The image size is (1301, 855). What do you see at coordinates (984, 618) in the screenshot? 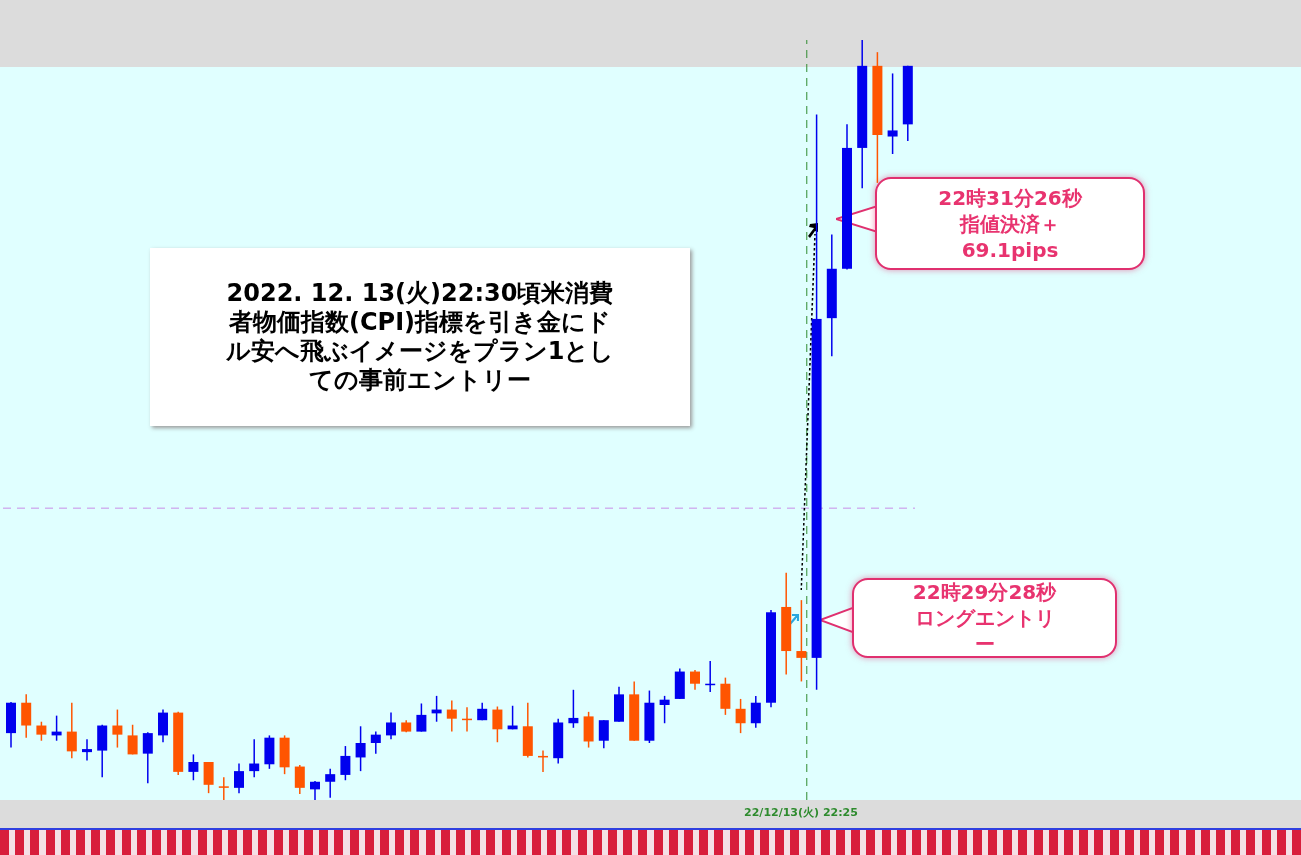
I see `annotation: 22時29分28秒ロングエントリー` at bounding box center [984, 618].